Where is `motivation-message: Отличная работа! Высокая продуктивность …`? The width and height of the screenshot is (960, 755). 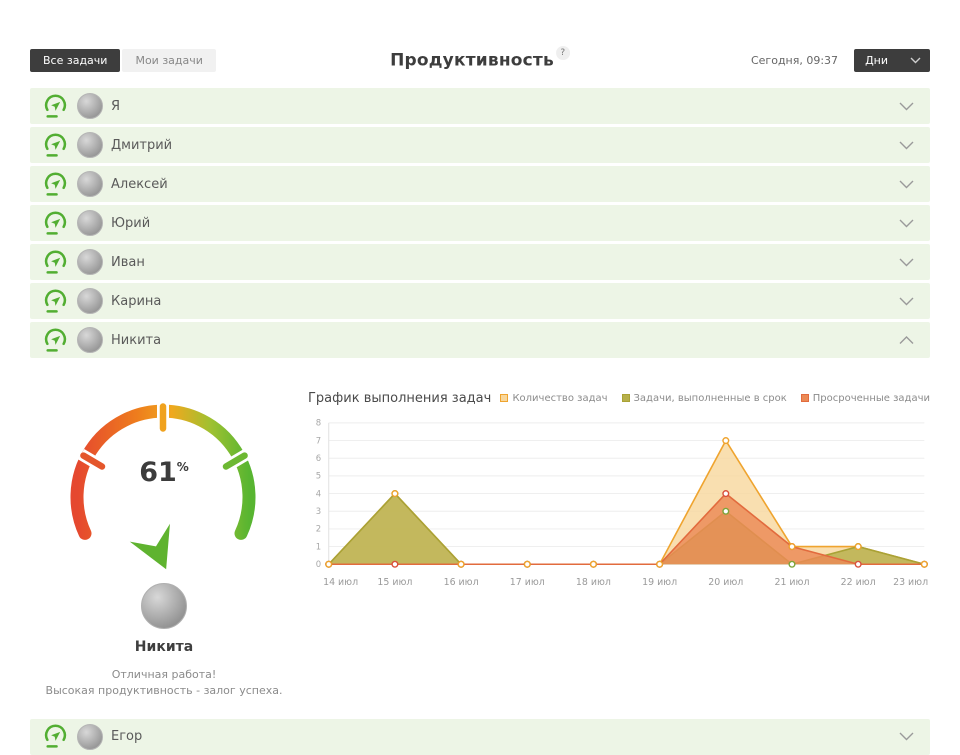 motivation-message: Отличная работа! Высокая продуктивность … is located at coordinates (164, 682).